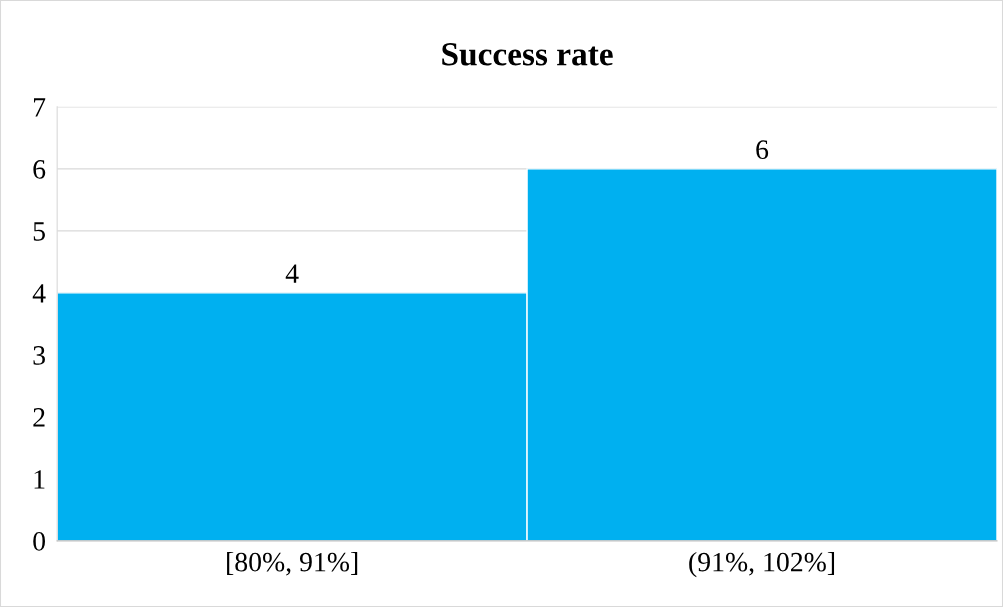  I want to click on y-tick-label: 1, so click(39, 479).